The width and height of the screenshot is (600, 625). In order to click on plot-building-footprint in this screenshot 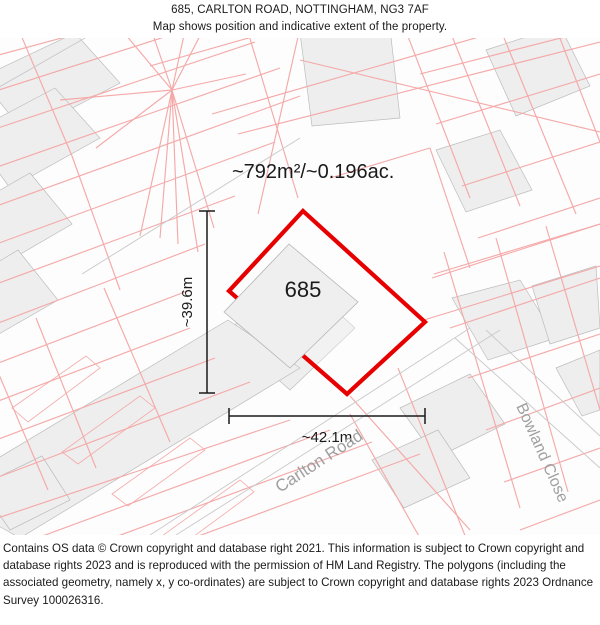, I will do `click(291, 306)`.